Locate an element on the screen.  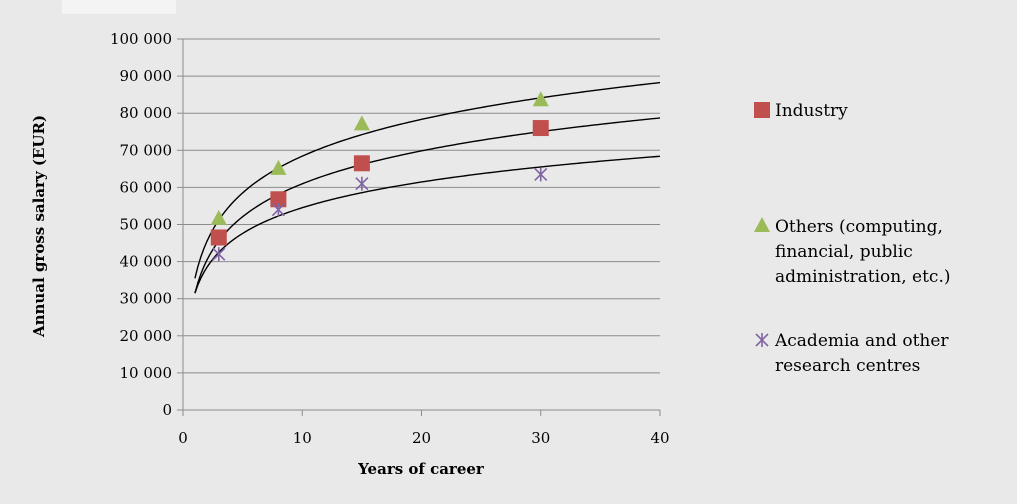
legend-label: financial, public is located at coordinates (844, 252).